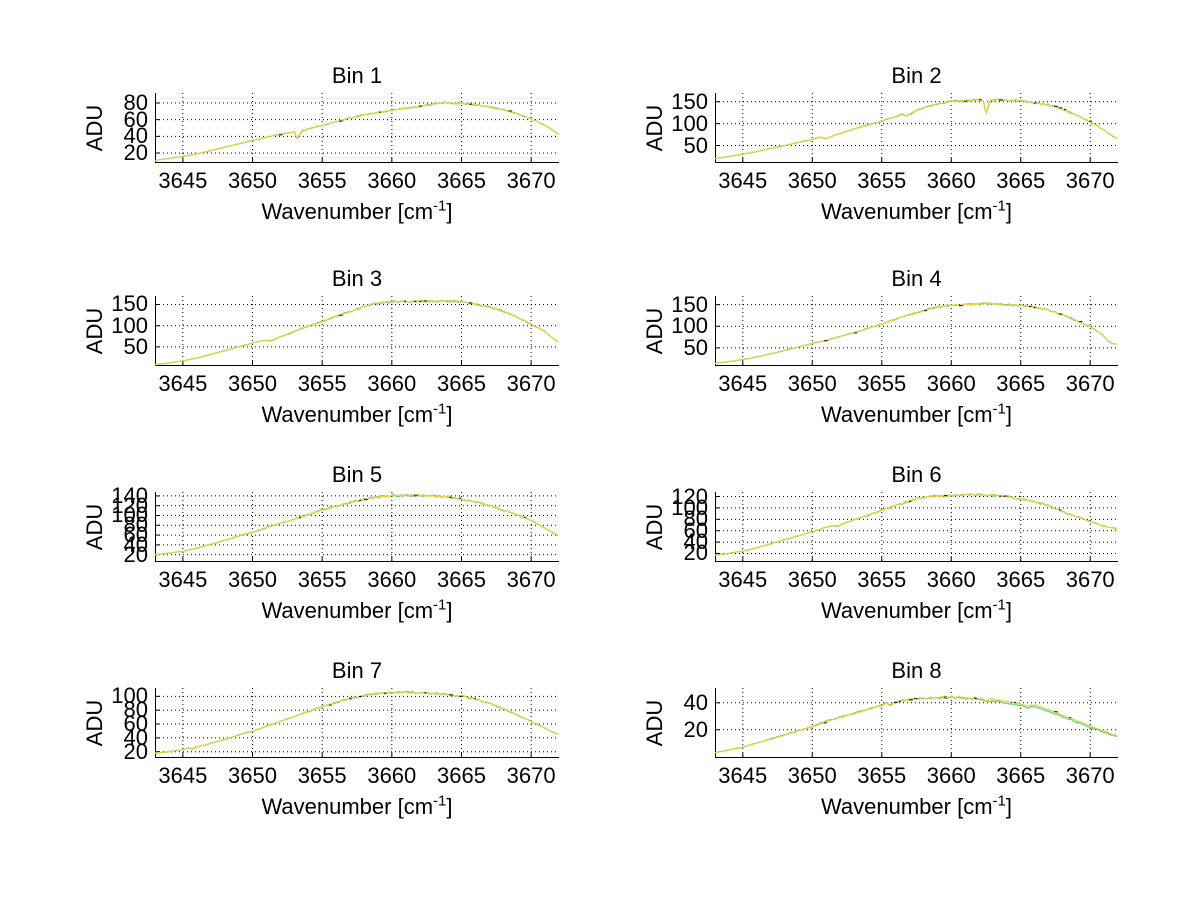 The image size is (1200, 901). What do you see at coordinates (357, 474) in the screenshot?
I see `subplot-title: Bin 5` at bounding box center [357, 474].